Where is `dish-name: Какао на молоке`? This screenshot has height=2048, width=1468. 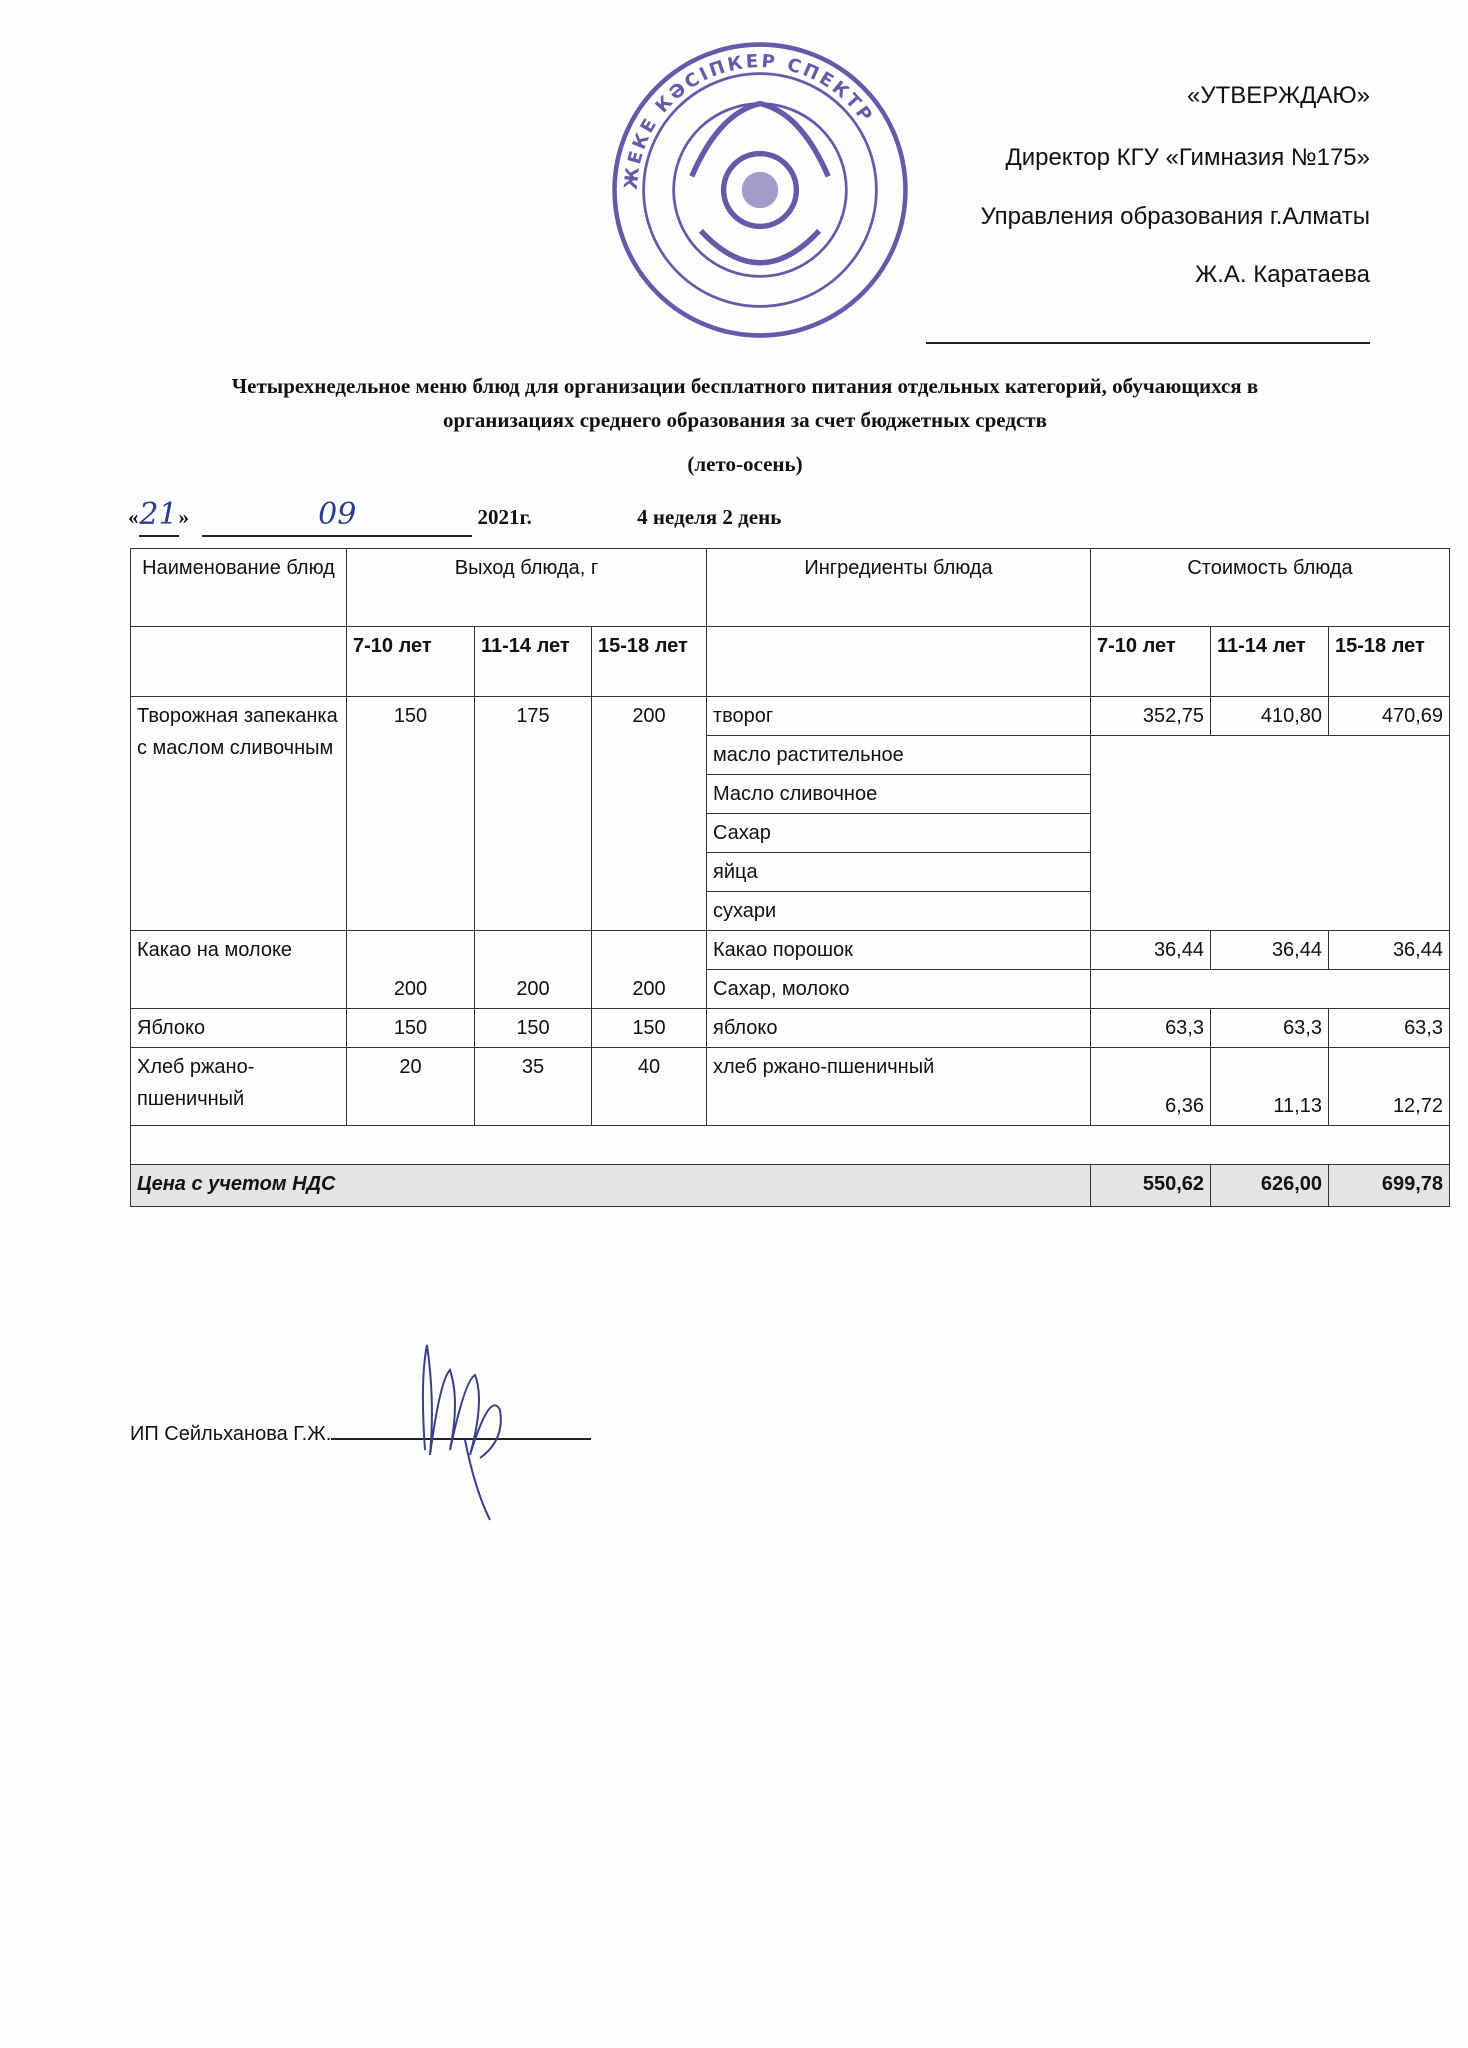 dish-name: Какао на молоке is located at coordinates (238, 969).